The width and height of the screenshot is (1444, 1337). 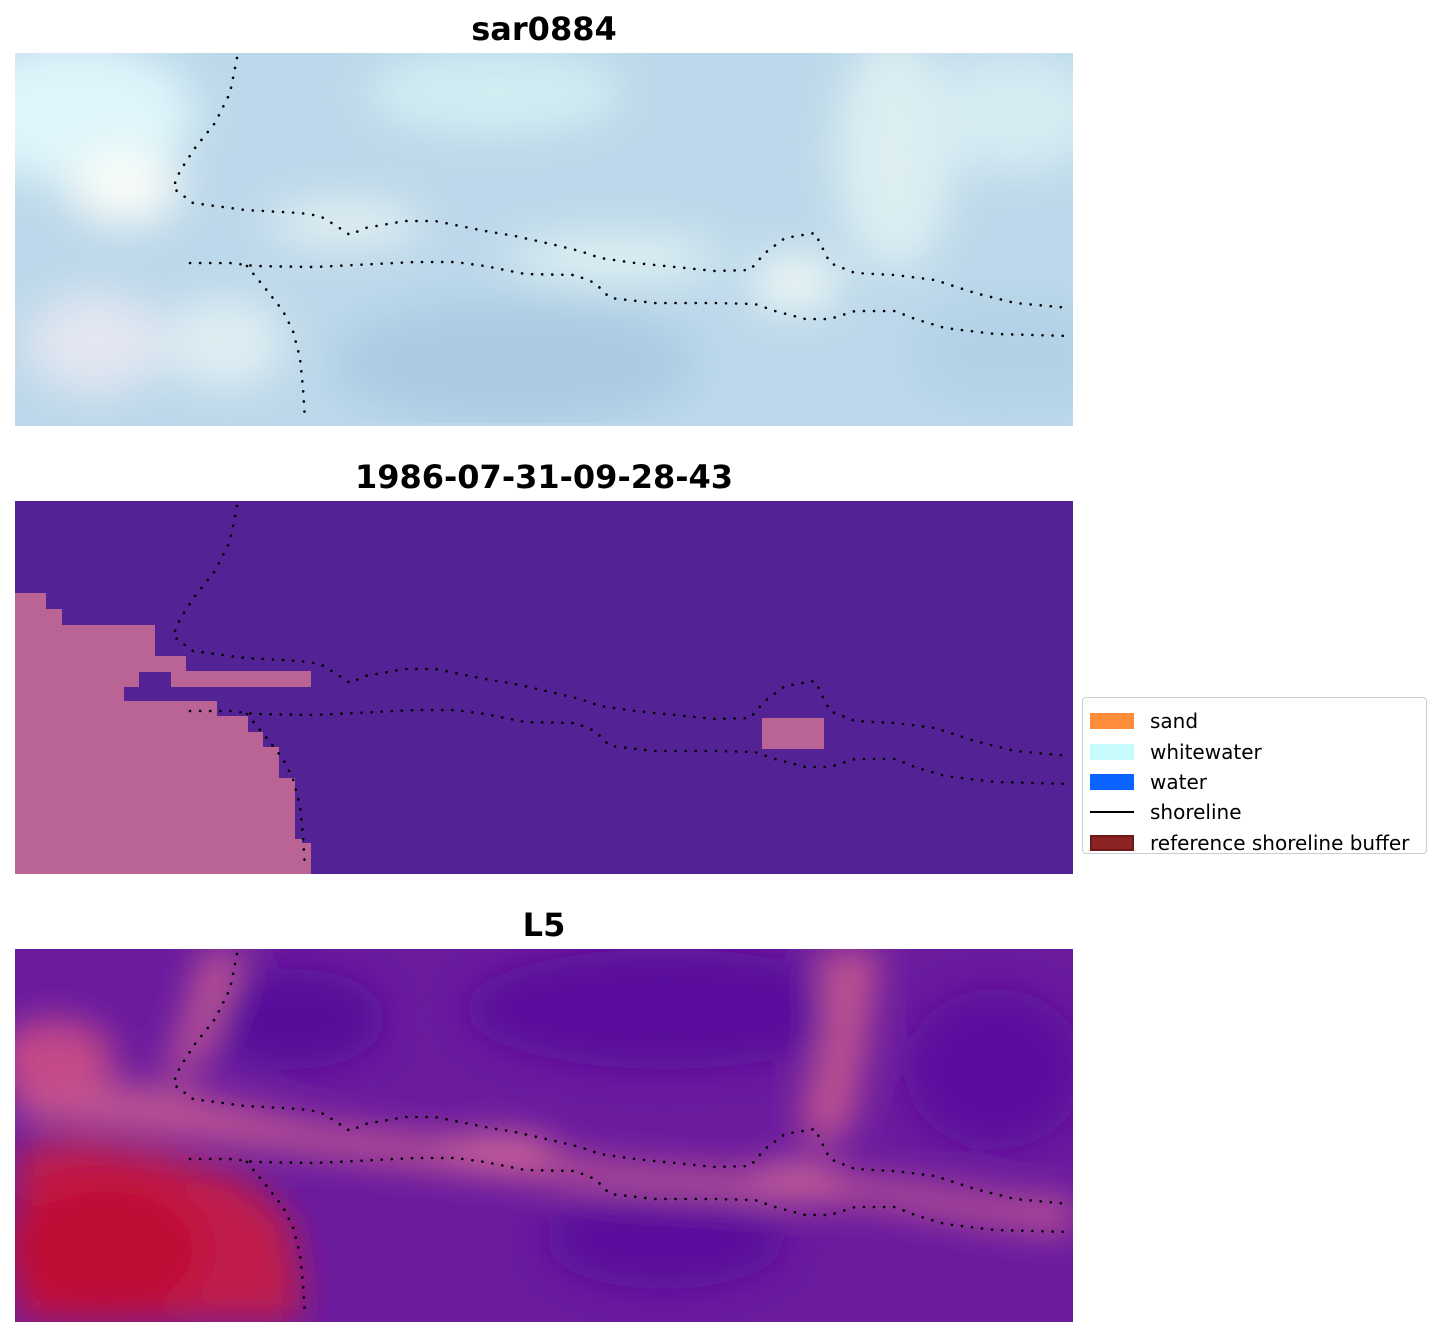 I want to click on legend-item-sand: sand, so click(x=1258, y=721).